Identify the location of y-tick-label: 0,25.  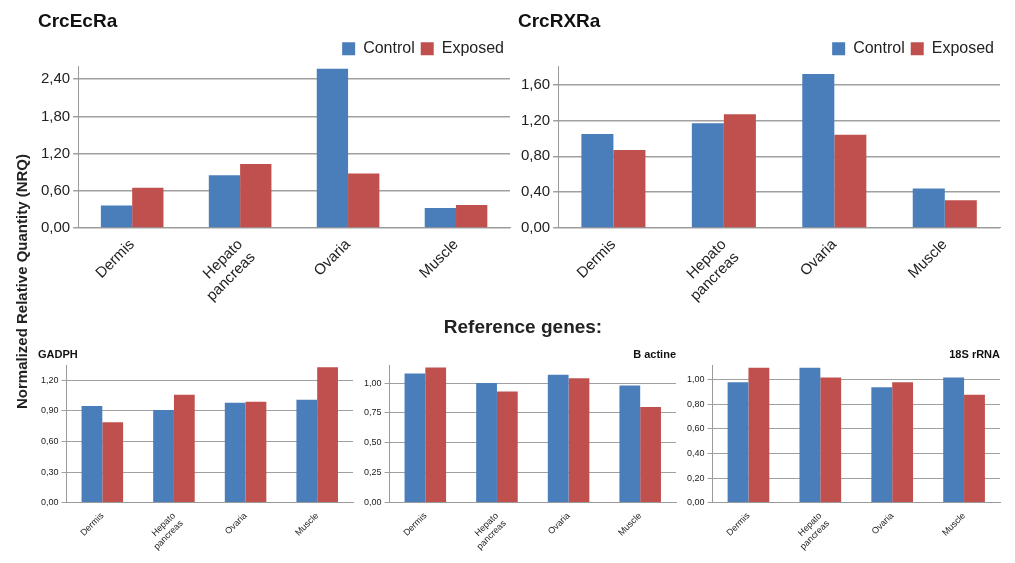
(372, 472).